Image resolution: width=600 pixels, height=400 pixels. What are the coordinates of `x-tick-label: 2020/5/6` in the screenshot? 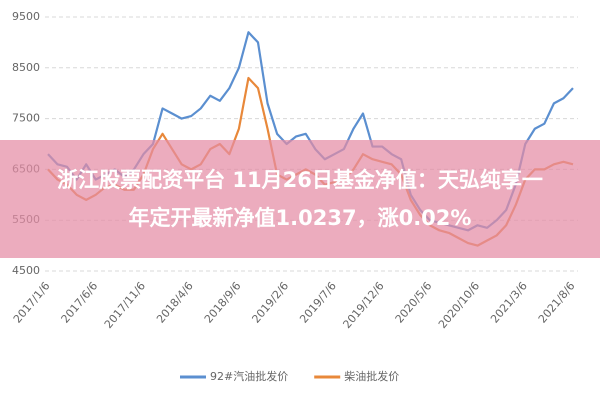 It's located at (414, 303).